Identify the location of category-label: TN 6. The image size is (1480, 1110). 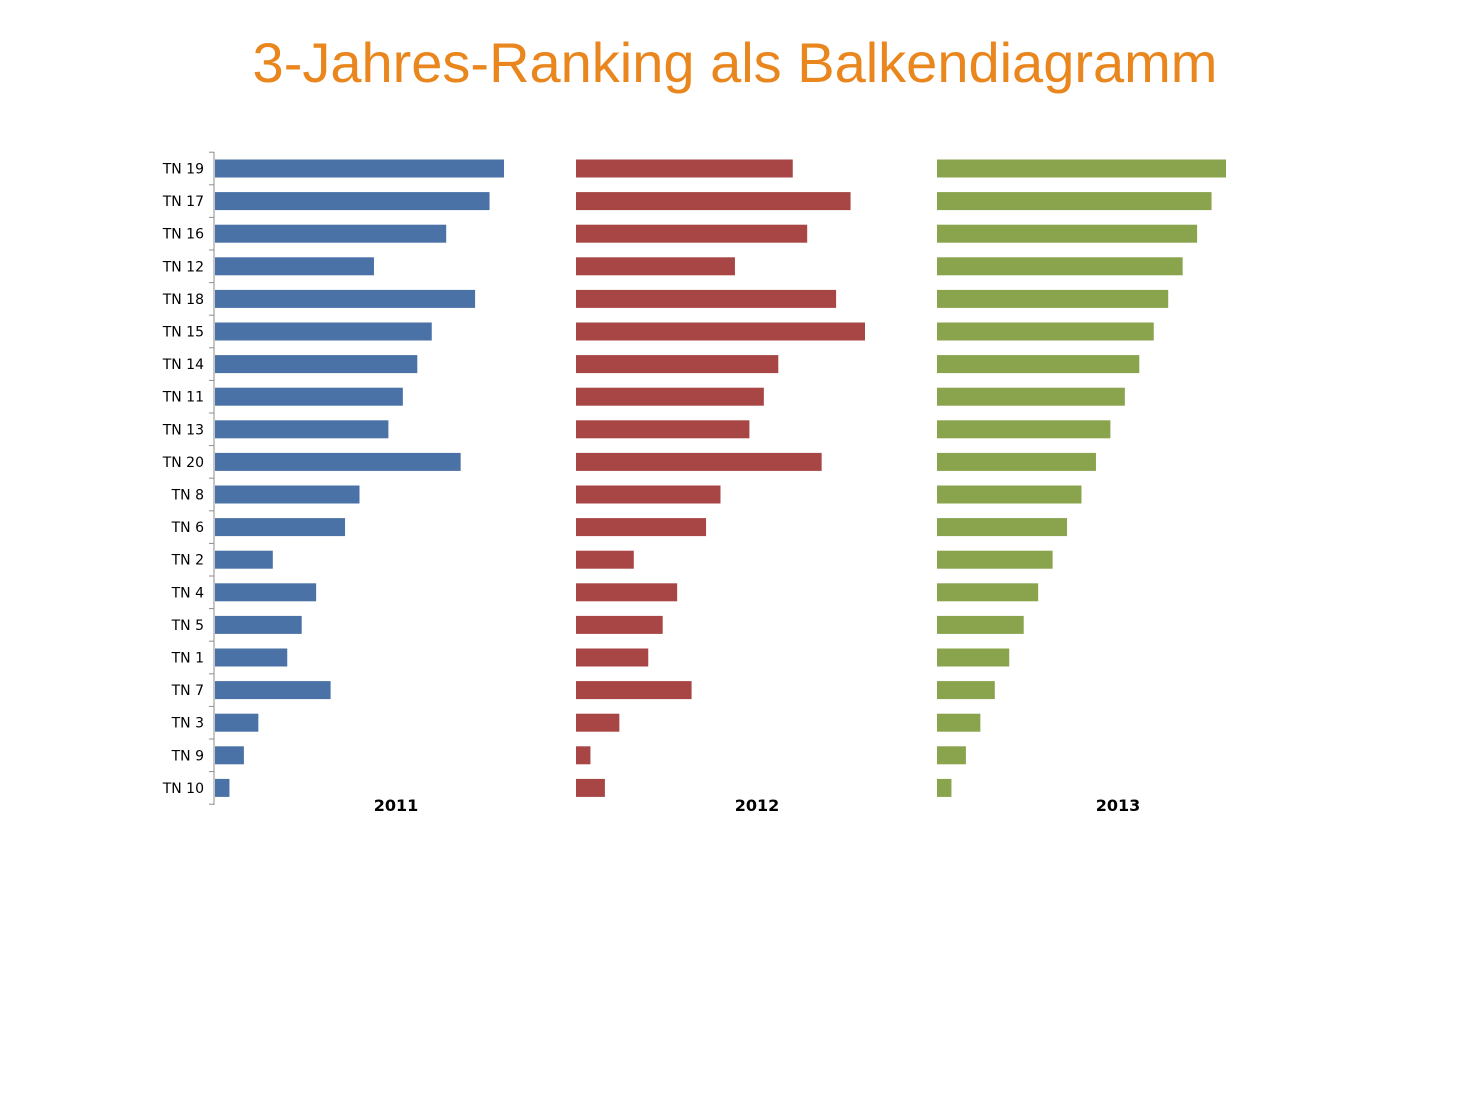
(187, 528).